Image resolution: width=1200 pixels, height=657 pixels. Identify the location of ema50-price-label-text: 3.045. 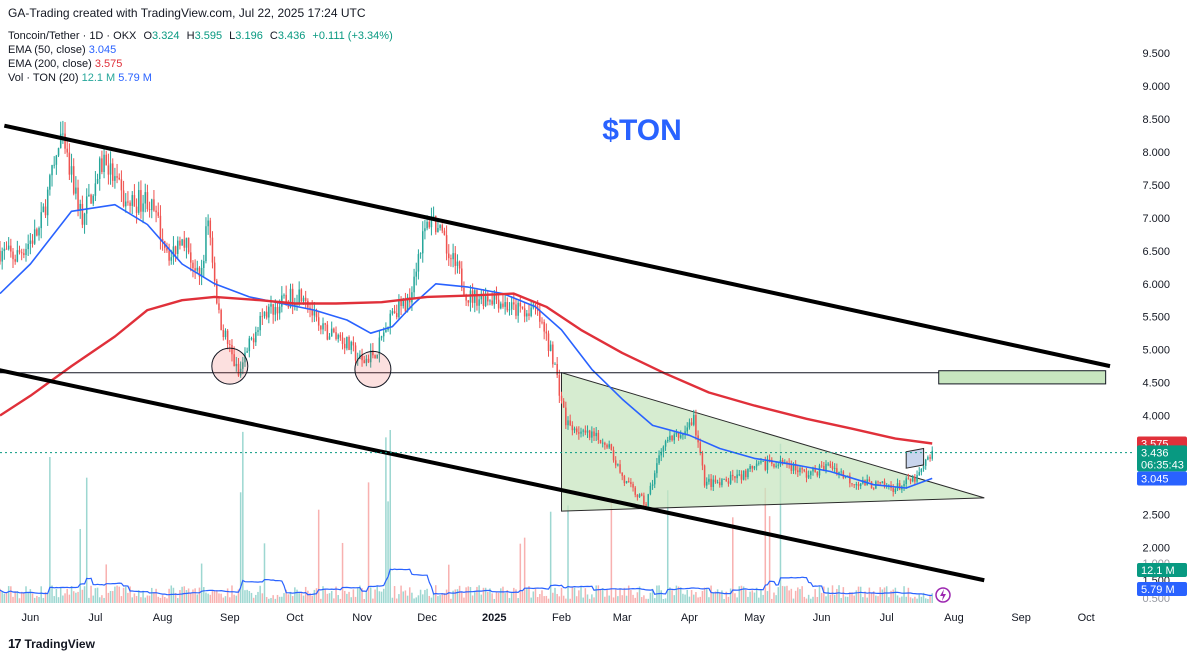
(1155, 479).